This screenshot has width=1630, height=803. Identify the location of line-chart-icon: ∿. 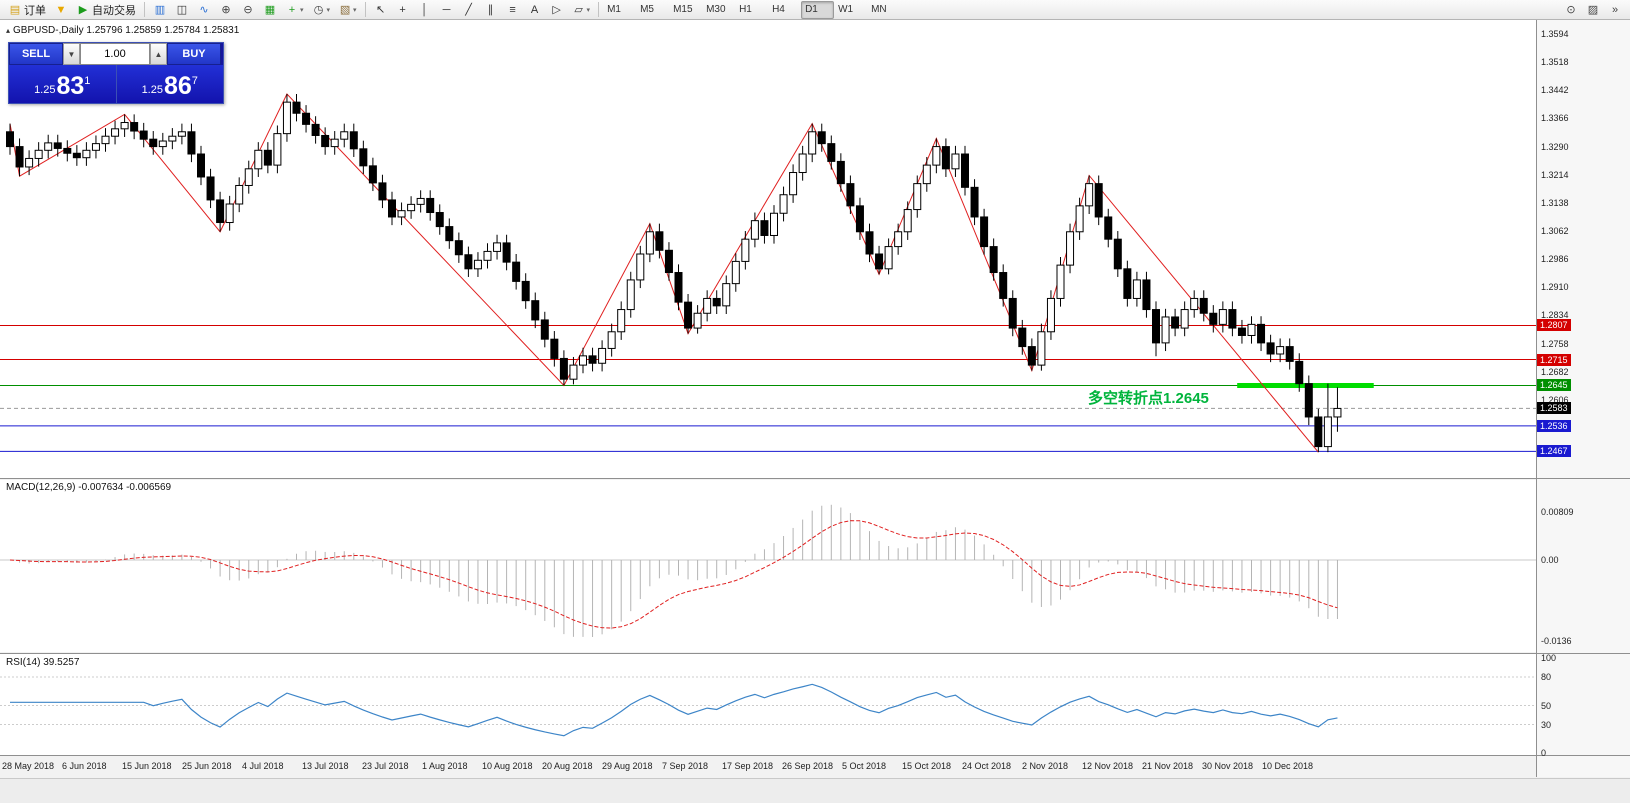
(204, 9).